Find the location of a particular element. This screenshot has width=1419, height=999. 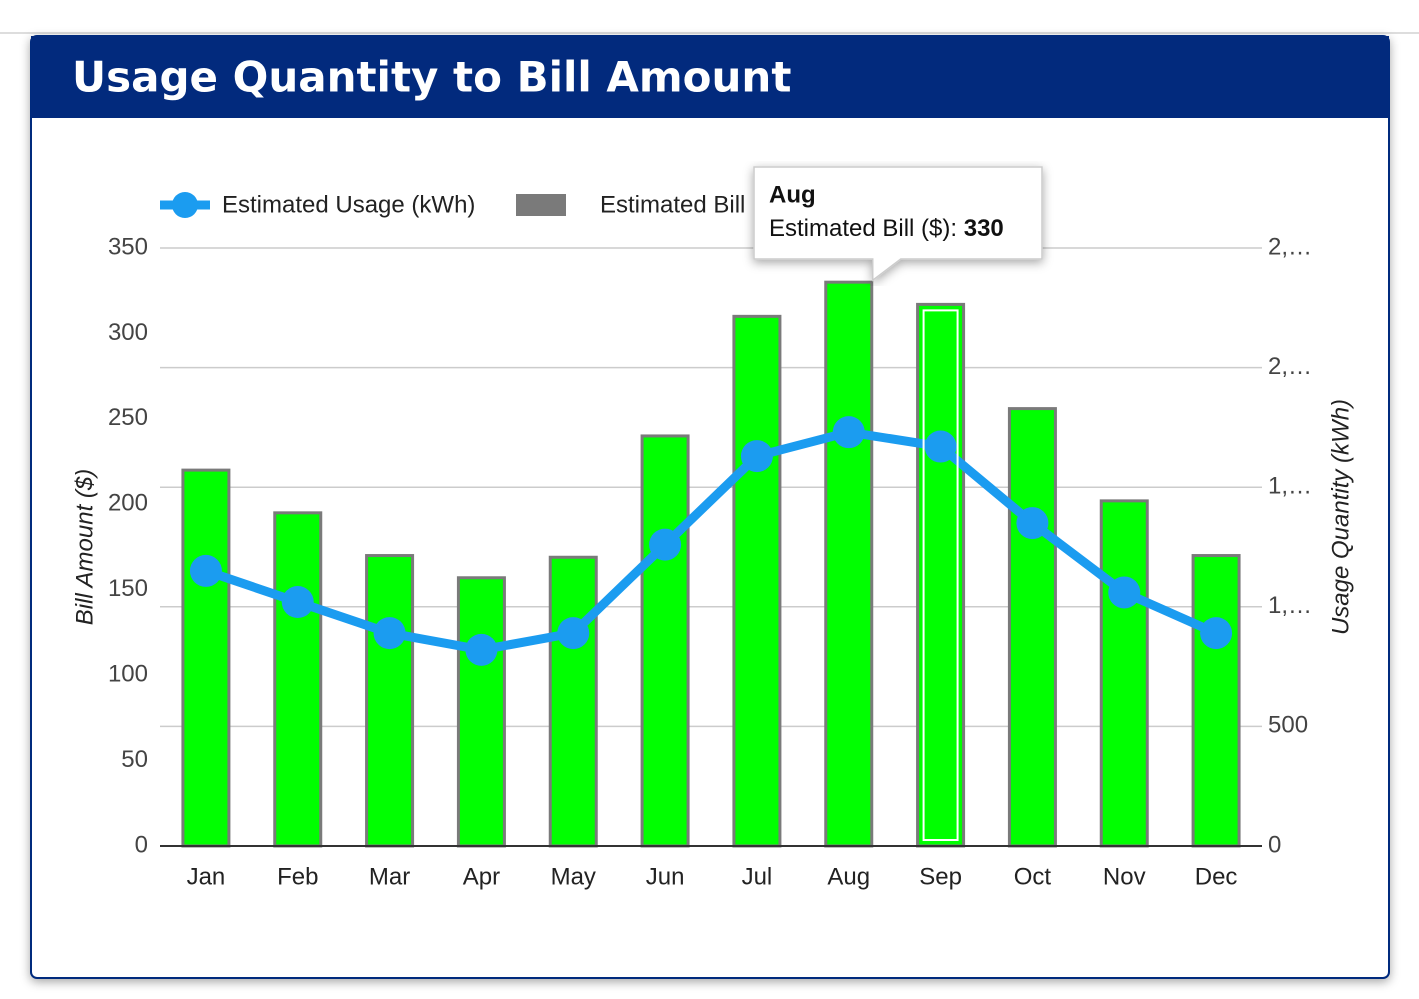

card-header is located at coordinates (710, 77).